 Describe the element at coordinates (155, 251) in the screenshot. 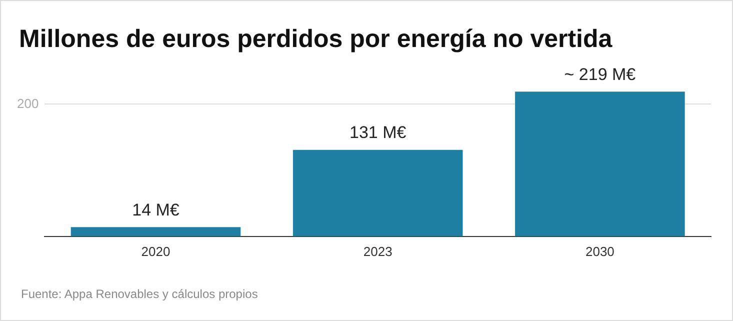

I see `x-tick-label: 2020` at that location.